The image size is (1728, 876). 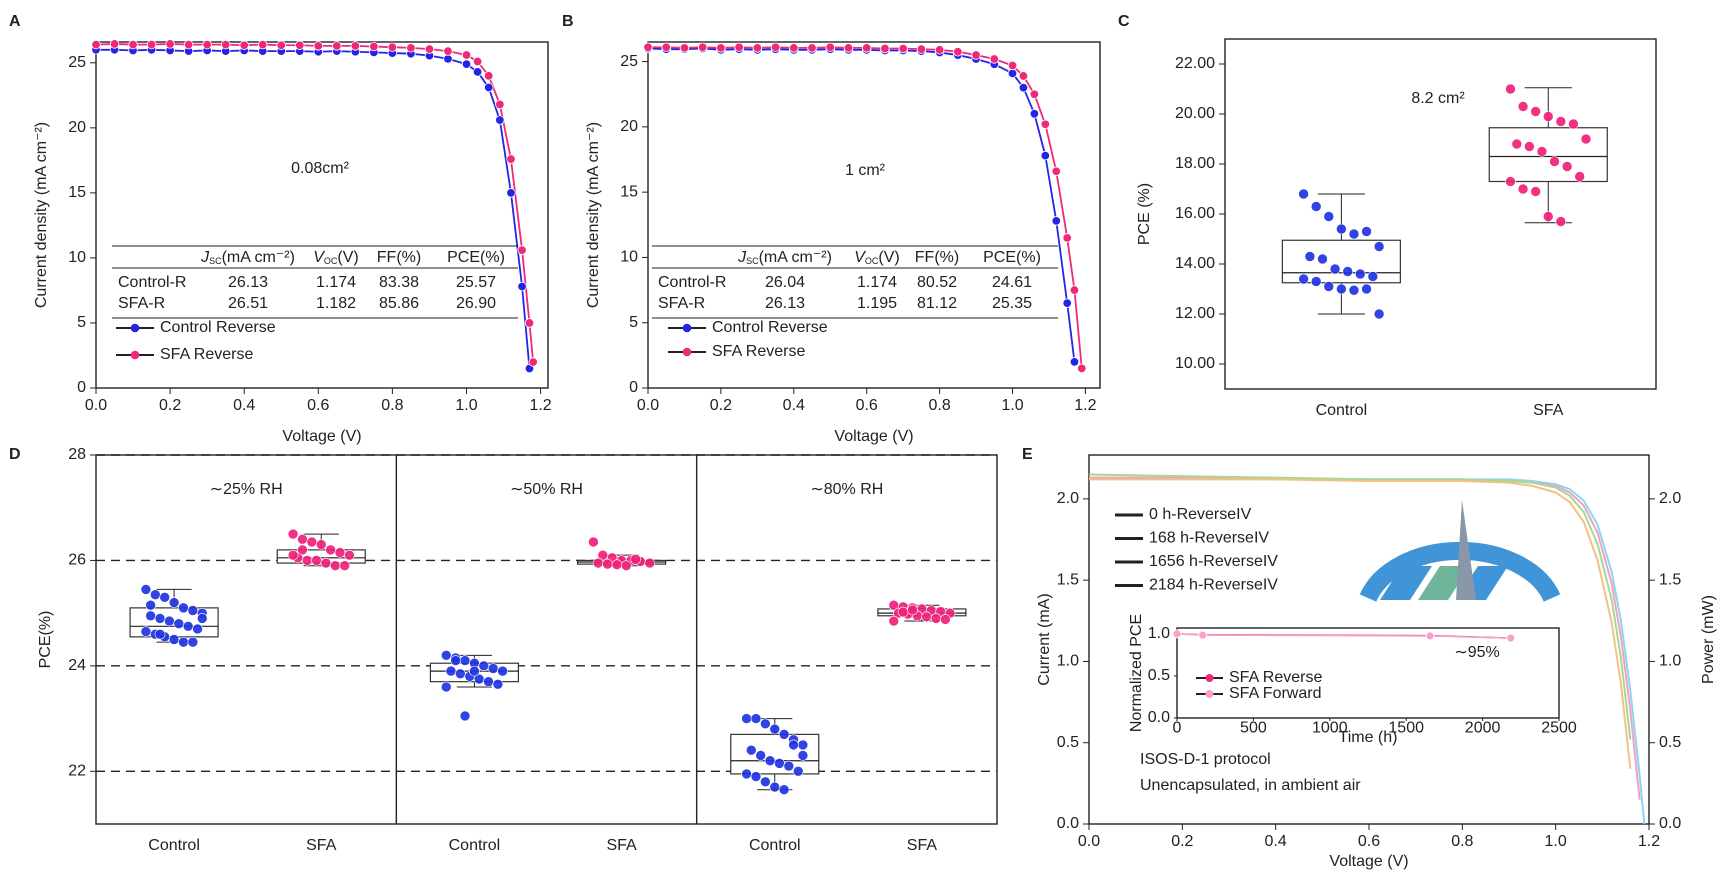 What do you see at coordinates (1195, 263) in the screenshot?
I see `y-tick-label: 14.00` at bounding box center [1195, 263].